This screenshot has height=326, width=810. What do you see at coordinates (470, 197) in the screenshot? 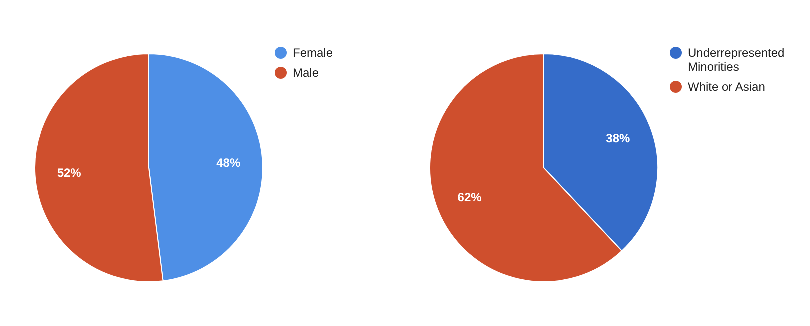
I see `data-label: 62%` at bounding box center [470, 197].